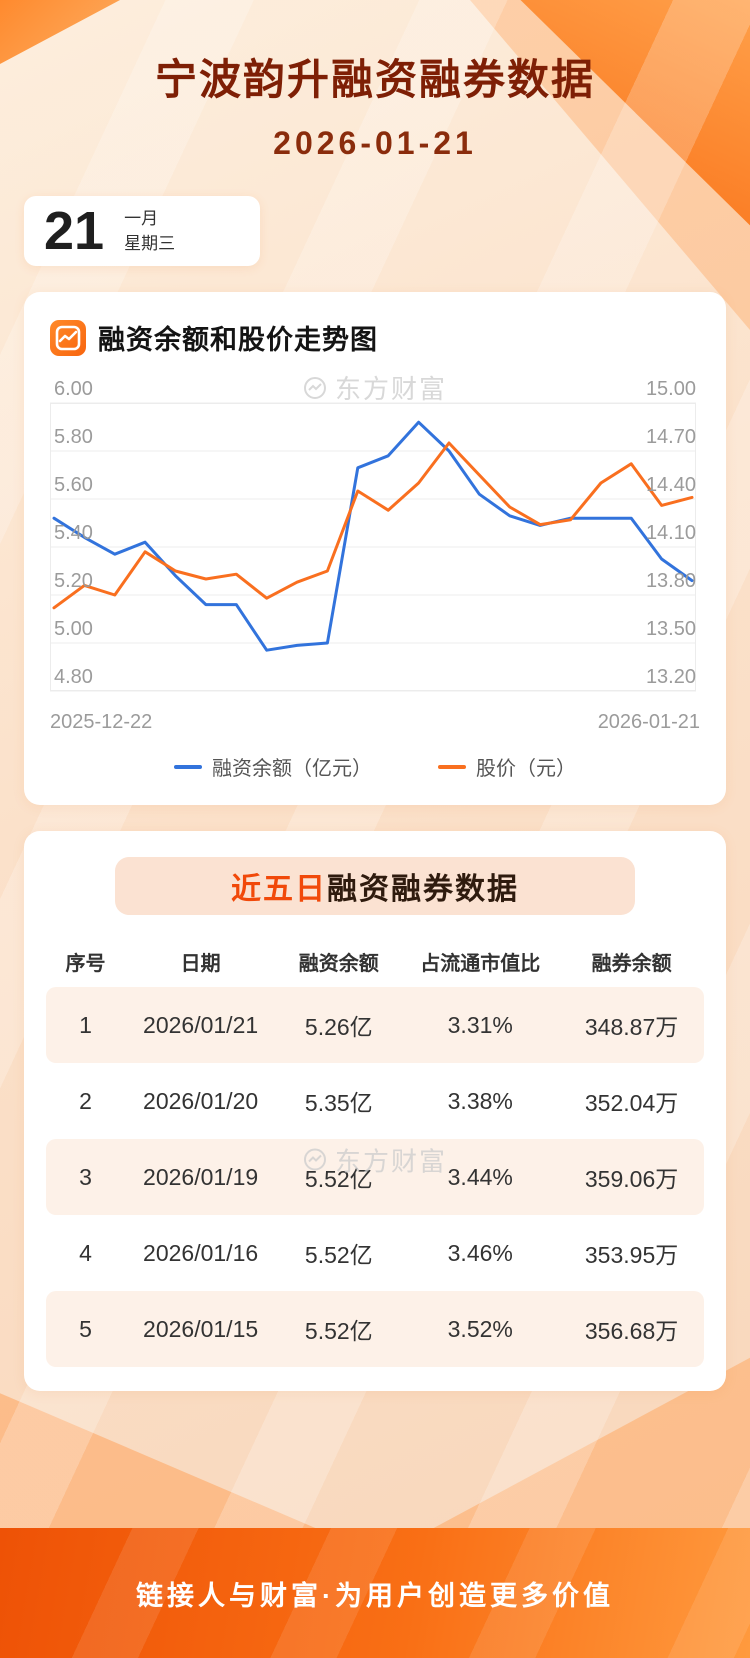  What do you see at coordinates (631, 1027) in the screenshot?
I see `table-cell: 348.87万` at bounding box center [631, 1027].